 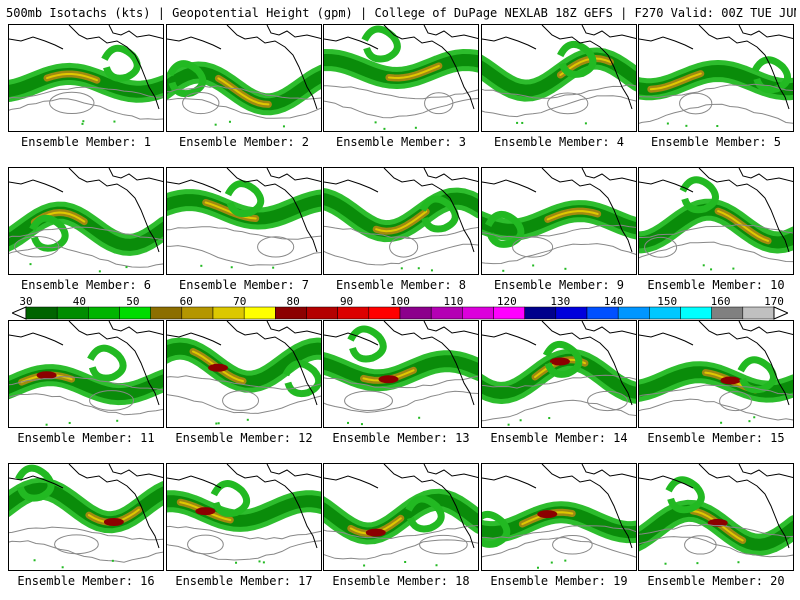 I want to click on colorbar-tick-label: 90, so click(x=346, y=301).